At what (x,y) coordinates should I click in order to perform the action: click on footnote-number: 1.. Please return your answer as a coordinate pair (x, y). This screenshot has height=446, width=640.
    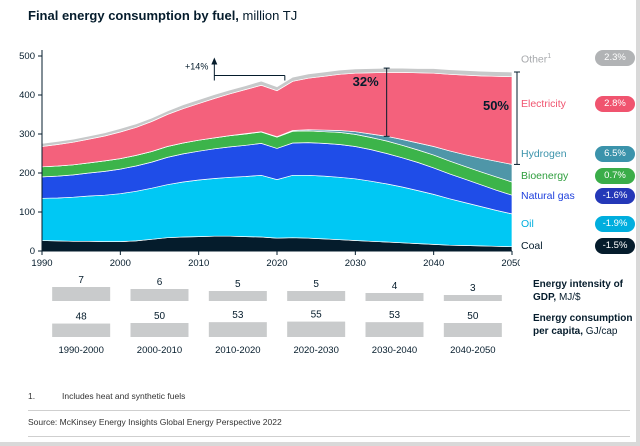
    Looking at the image, I should click on (32, 396).